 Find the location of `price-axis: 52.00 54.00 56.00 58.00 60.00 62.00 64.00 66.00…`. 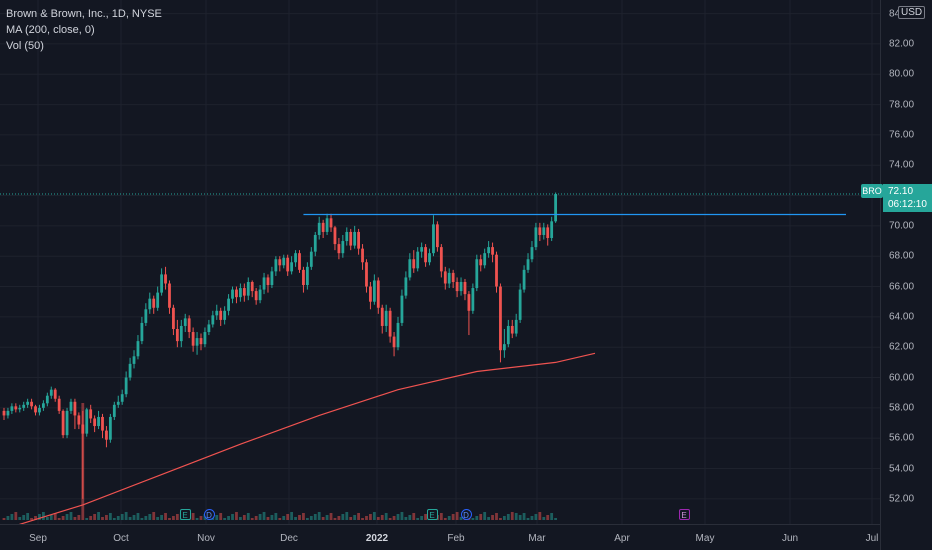

price-axis: 52.00 54.00 56.00 58.00 60.00 62.00 64.00 66.00… is located at coordinates (906, 275).